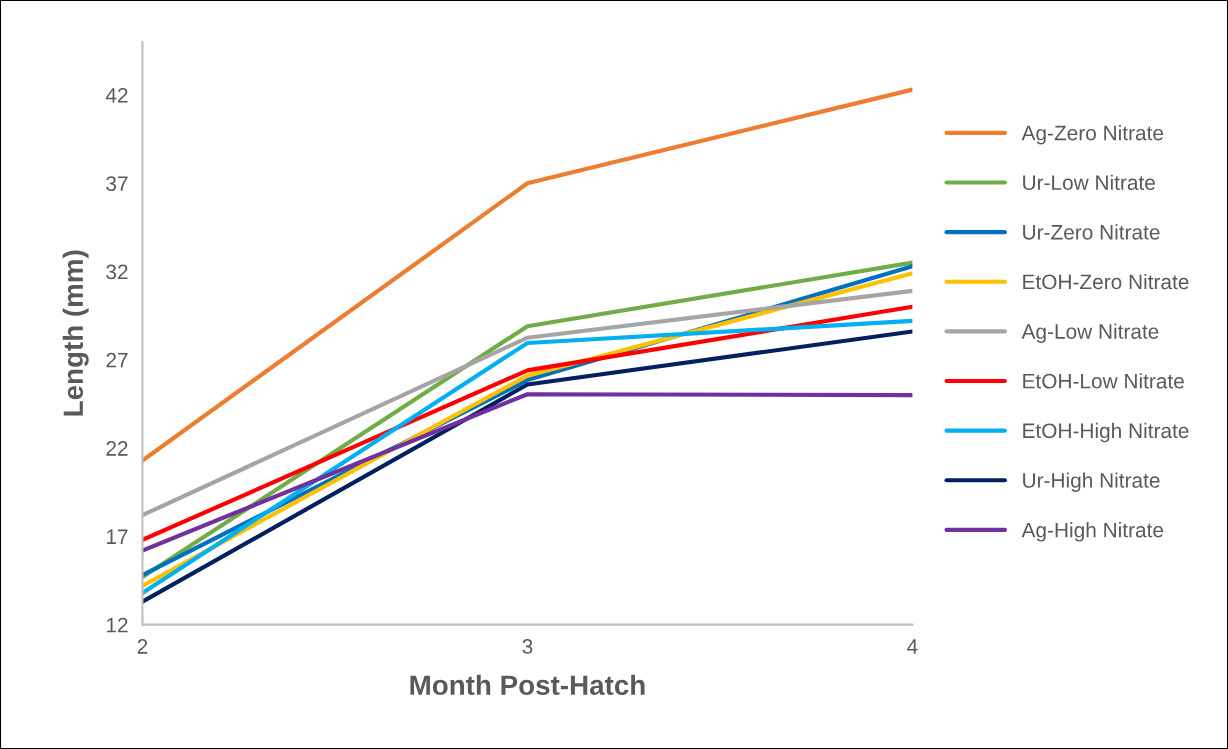 Image resolution: width=1228 pixels, height=749 pixels. Describe the element at coordinates (75, 333) in the screenshot. I see `y-axis-title: Length (mm)` at that location.